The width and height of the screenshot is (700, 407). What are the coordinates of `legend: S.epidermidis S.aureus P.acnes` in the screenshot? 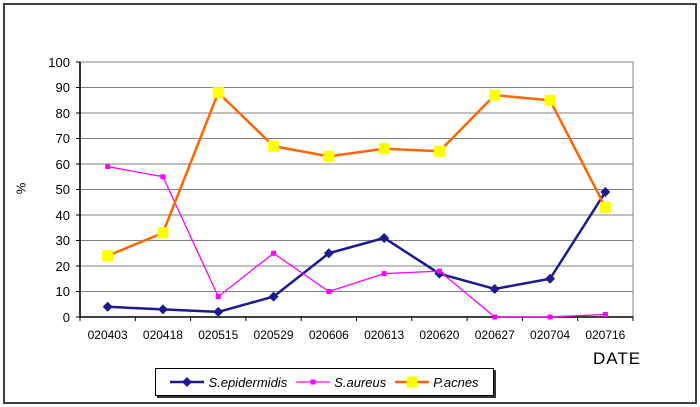 It's located at (324, 382).